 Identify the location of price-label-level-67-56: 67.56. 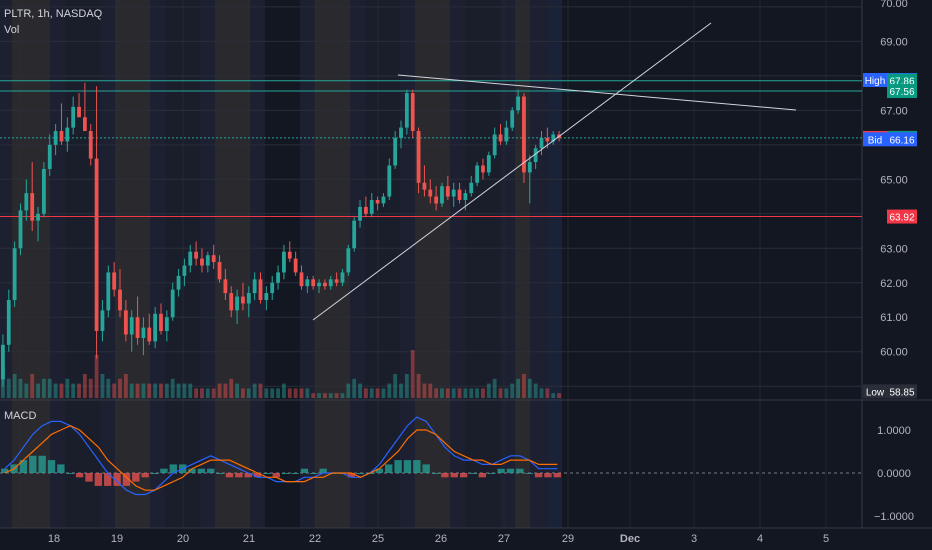
(902, 91).